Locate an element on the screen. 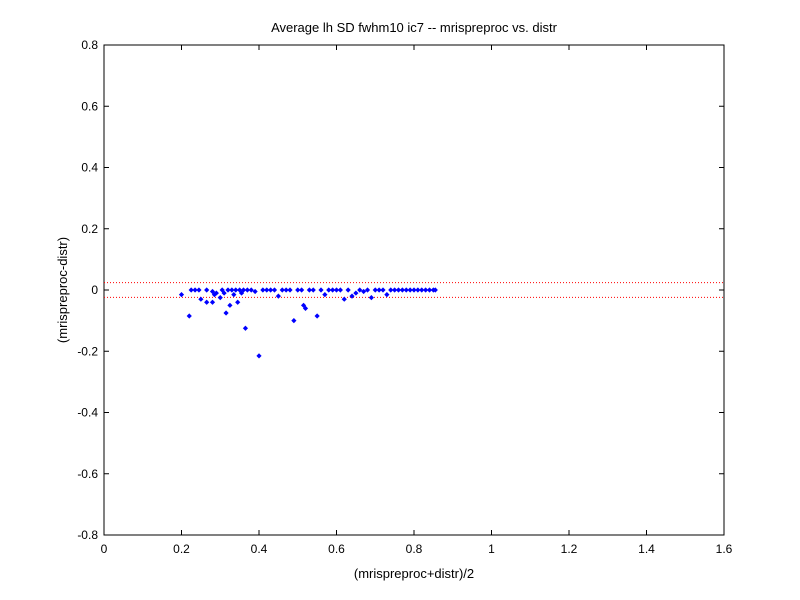 The height and width of the screenshot is (600, 800). x-tick-label: 1.2 is located at coordinates (569, 549).